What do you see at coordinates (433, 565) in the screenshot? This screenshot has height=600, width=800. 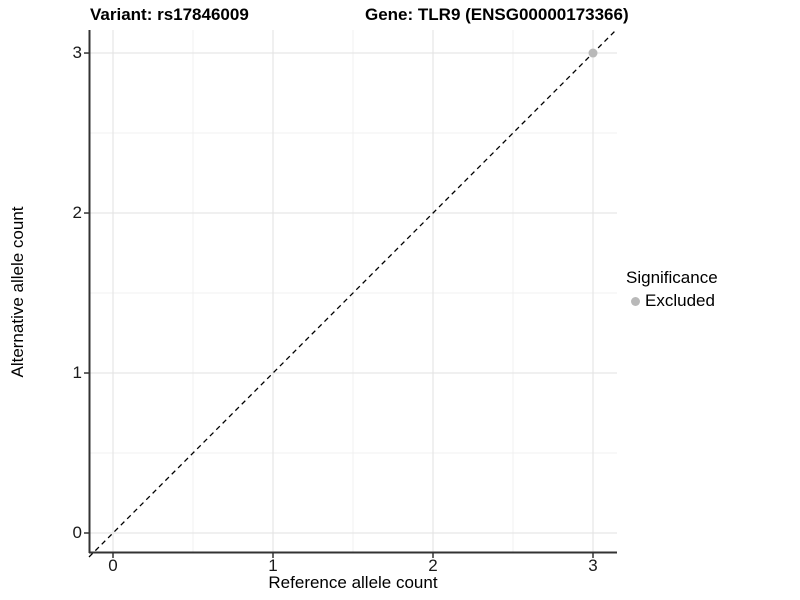 I see `x-tick-label: 2` at bounding box center [433, 565].